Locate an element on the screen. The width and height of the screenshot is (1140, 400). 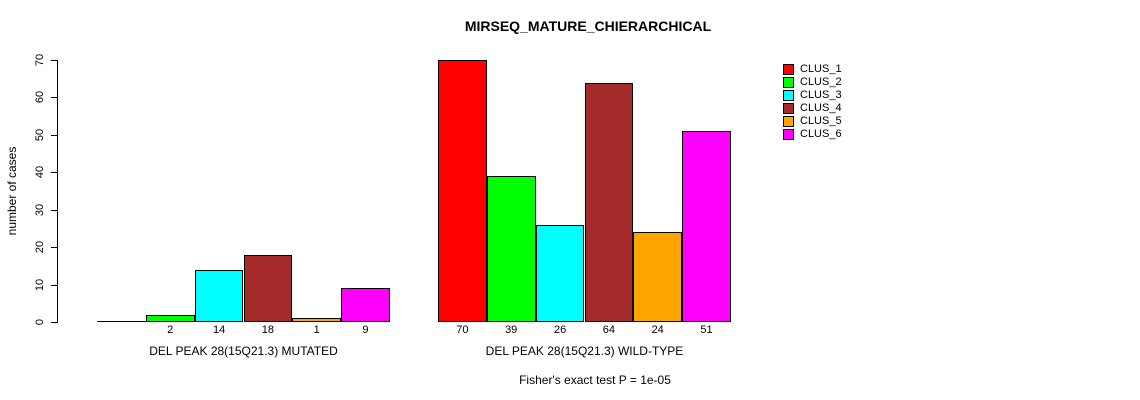
legend-label: CLUS_2 is located at coordinates (821, 82).